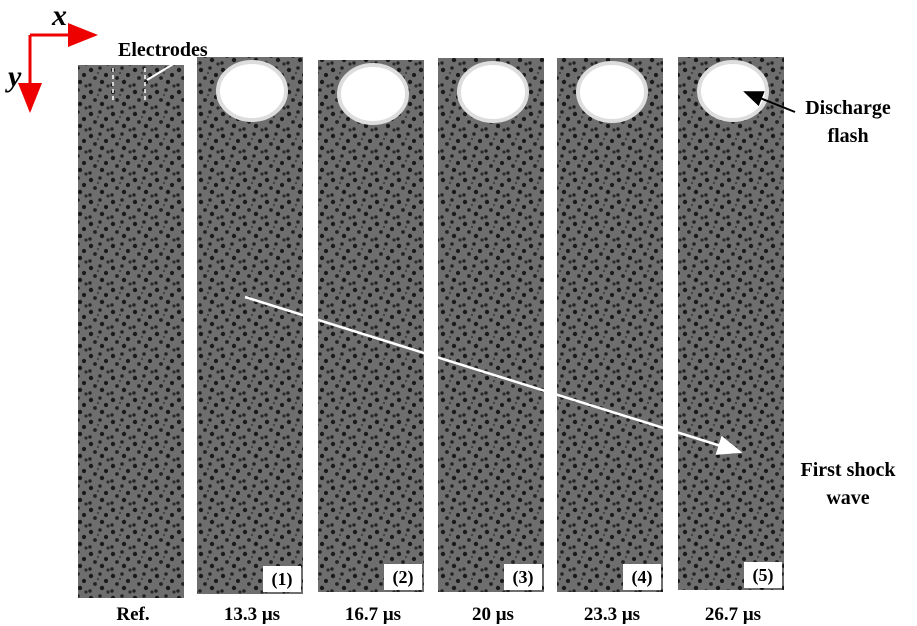 The width and height of the screenshot is (917, 626). Describe the element at coordinates (847, 498) in the screenshot. I see `shock-wave-label: wave` at that location.